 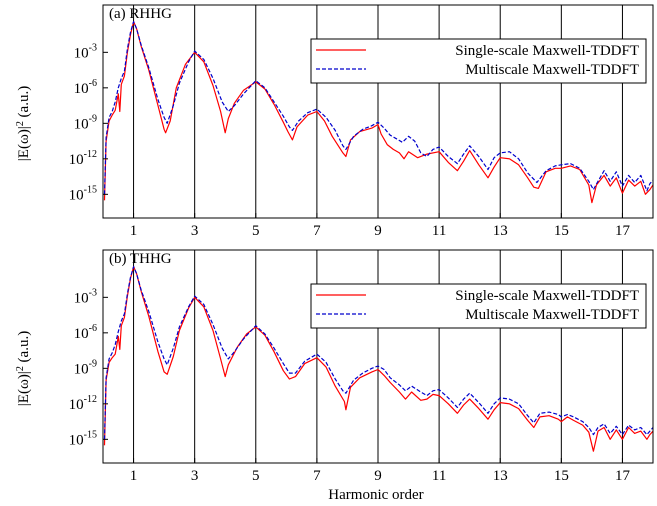 I want to click on x-axis-label: Harmonic order, so click(x=375, y=495).